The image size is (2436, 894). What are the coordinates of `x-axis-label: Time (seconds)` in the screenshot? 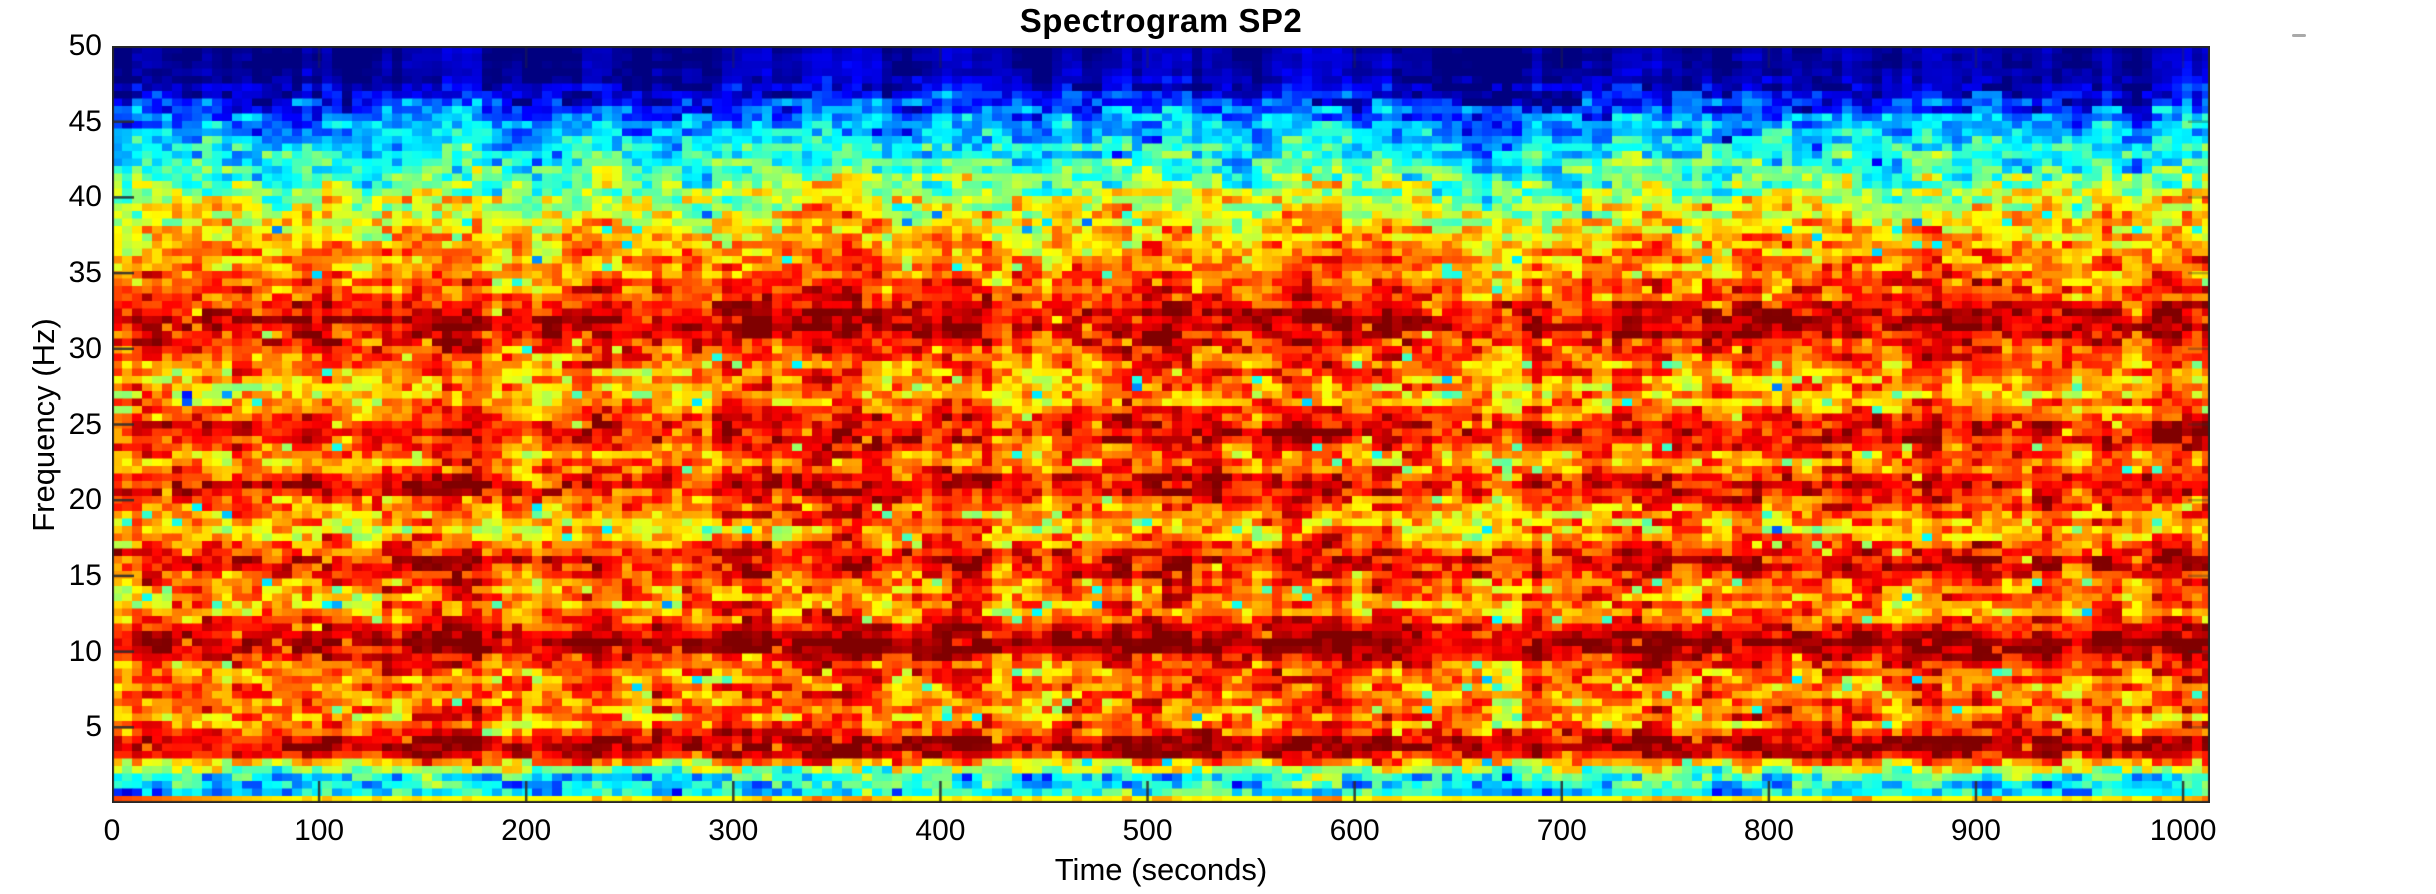 It's located at (1161, 869).